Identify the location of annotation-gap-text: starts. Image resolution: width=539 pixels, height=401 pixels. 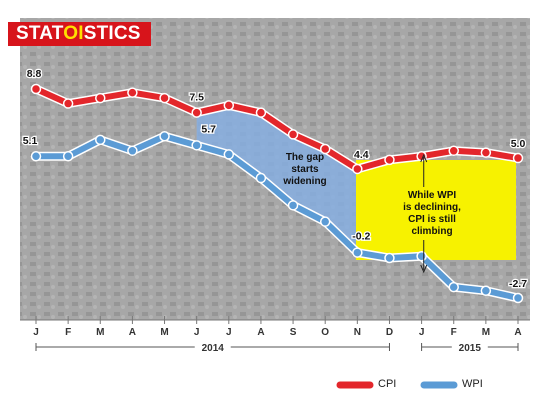
(305, 169).